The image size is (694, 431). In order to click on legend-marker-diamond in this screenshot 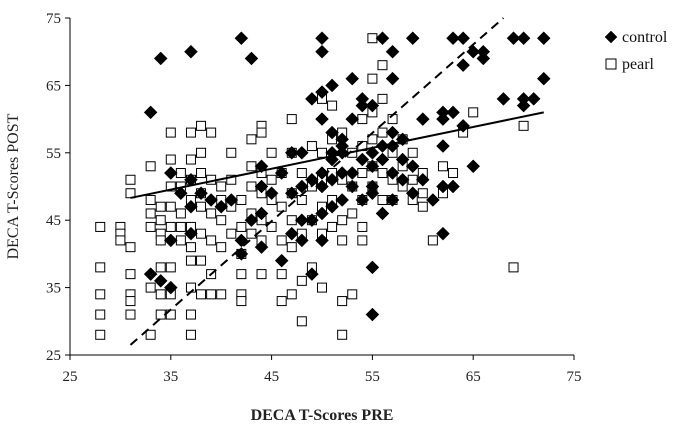, I will do `click(611, 37)`.